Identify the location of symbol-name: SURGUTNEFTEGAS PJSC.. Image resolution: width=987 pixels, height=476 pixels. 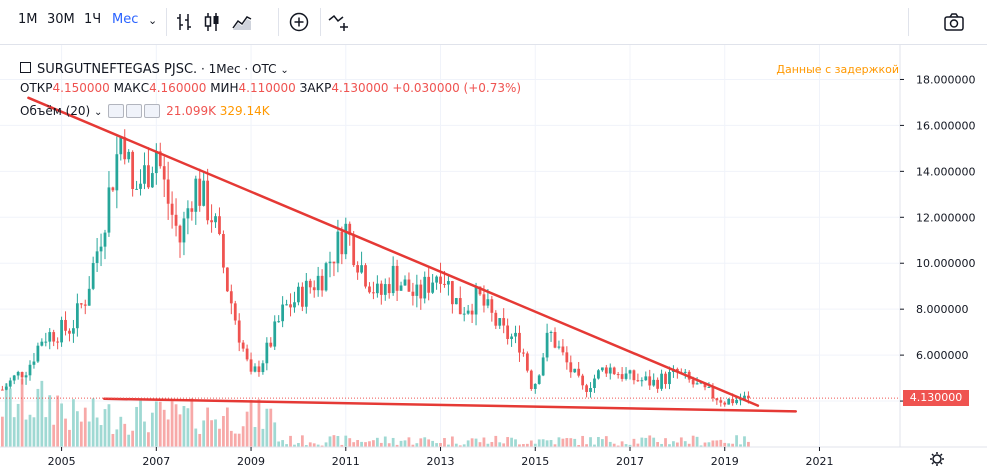
(117, 69).